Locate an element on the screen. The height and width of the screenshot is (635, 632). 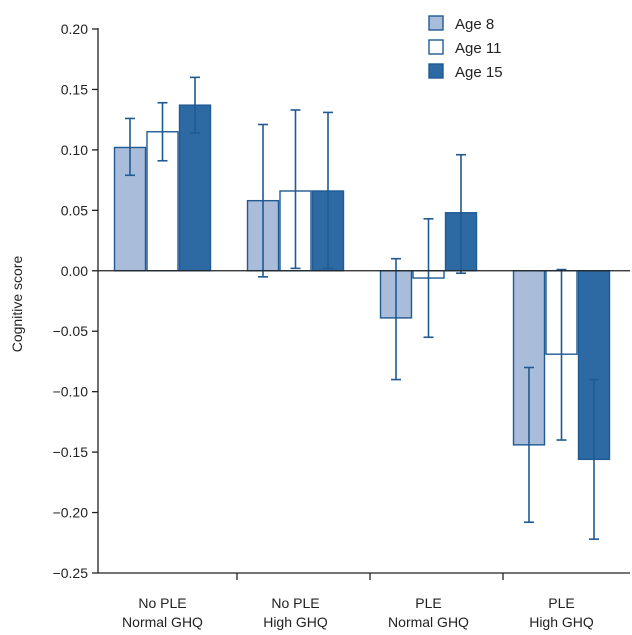
y-tick-label-5: 0.00 is located at coordinates (74, 271).